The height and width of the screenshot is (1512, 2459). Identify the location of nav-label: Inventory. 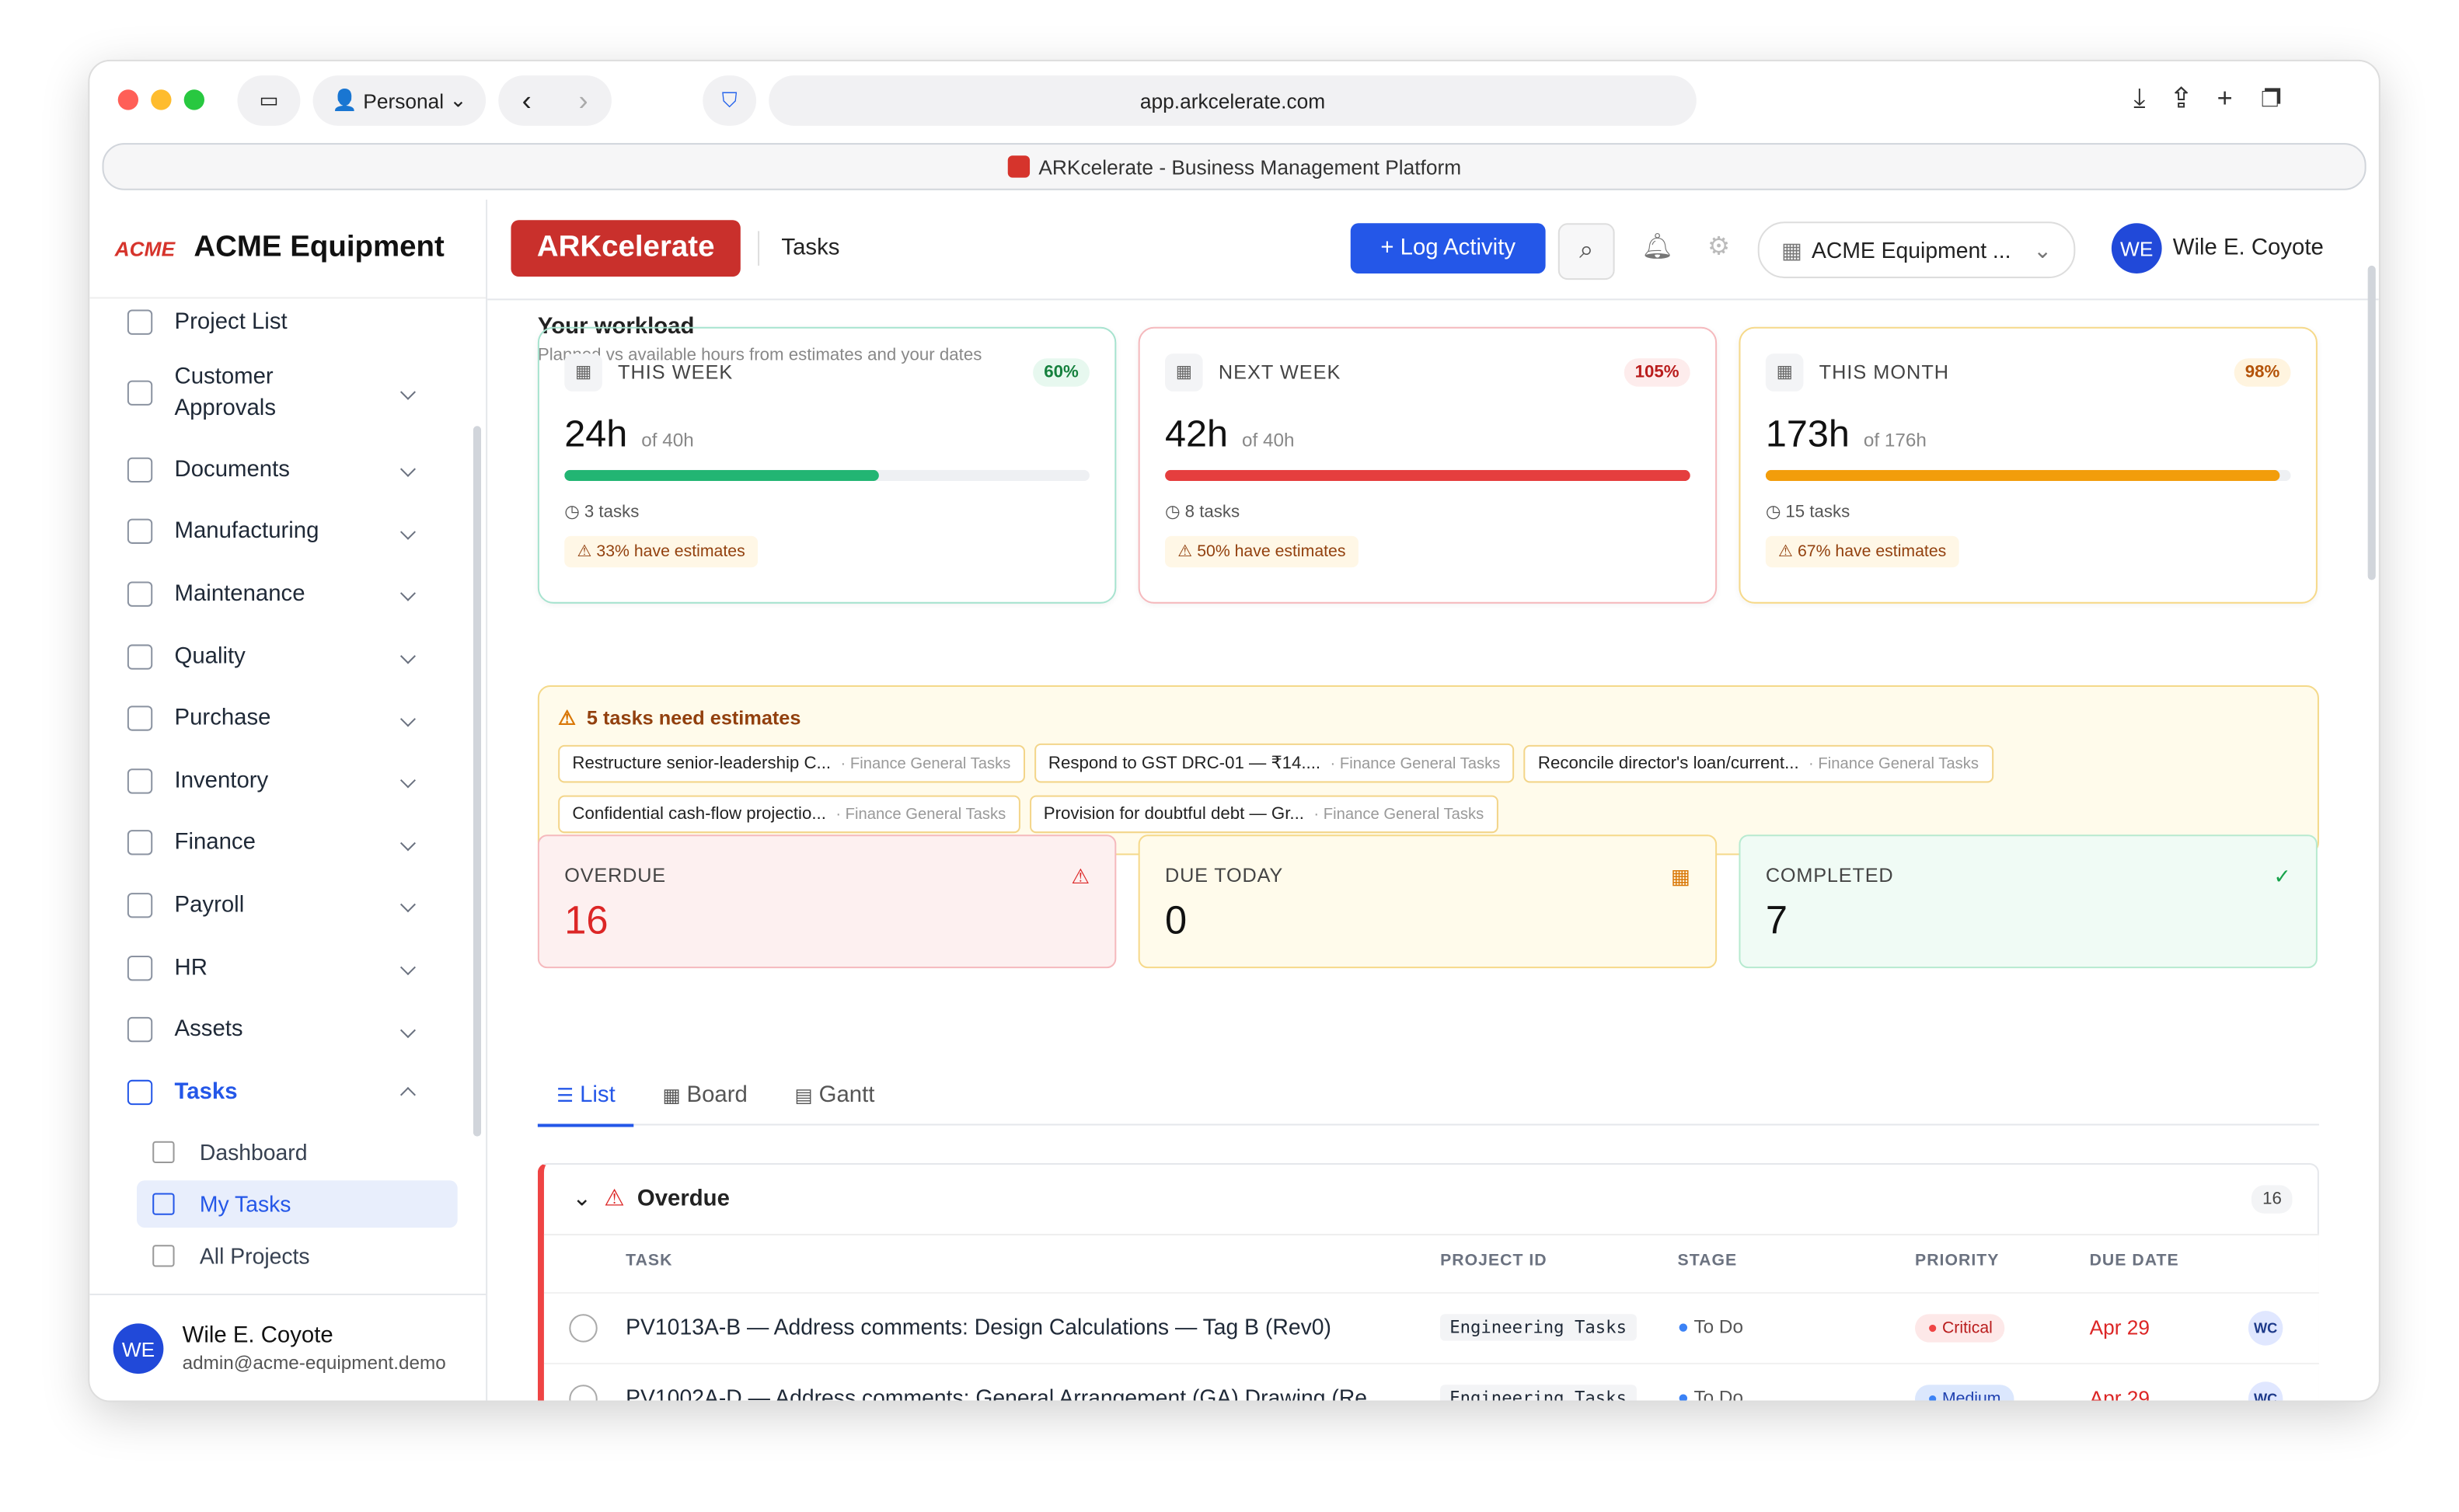
(221, 781).